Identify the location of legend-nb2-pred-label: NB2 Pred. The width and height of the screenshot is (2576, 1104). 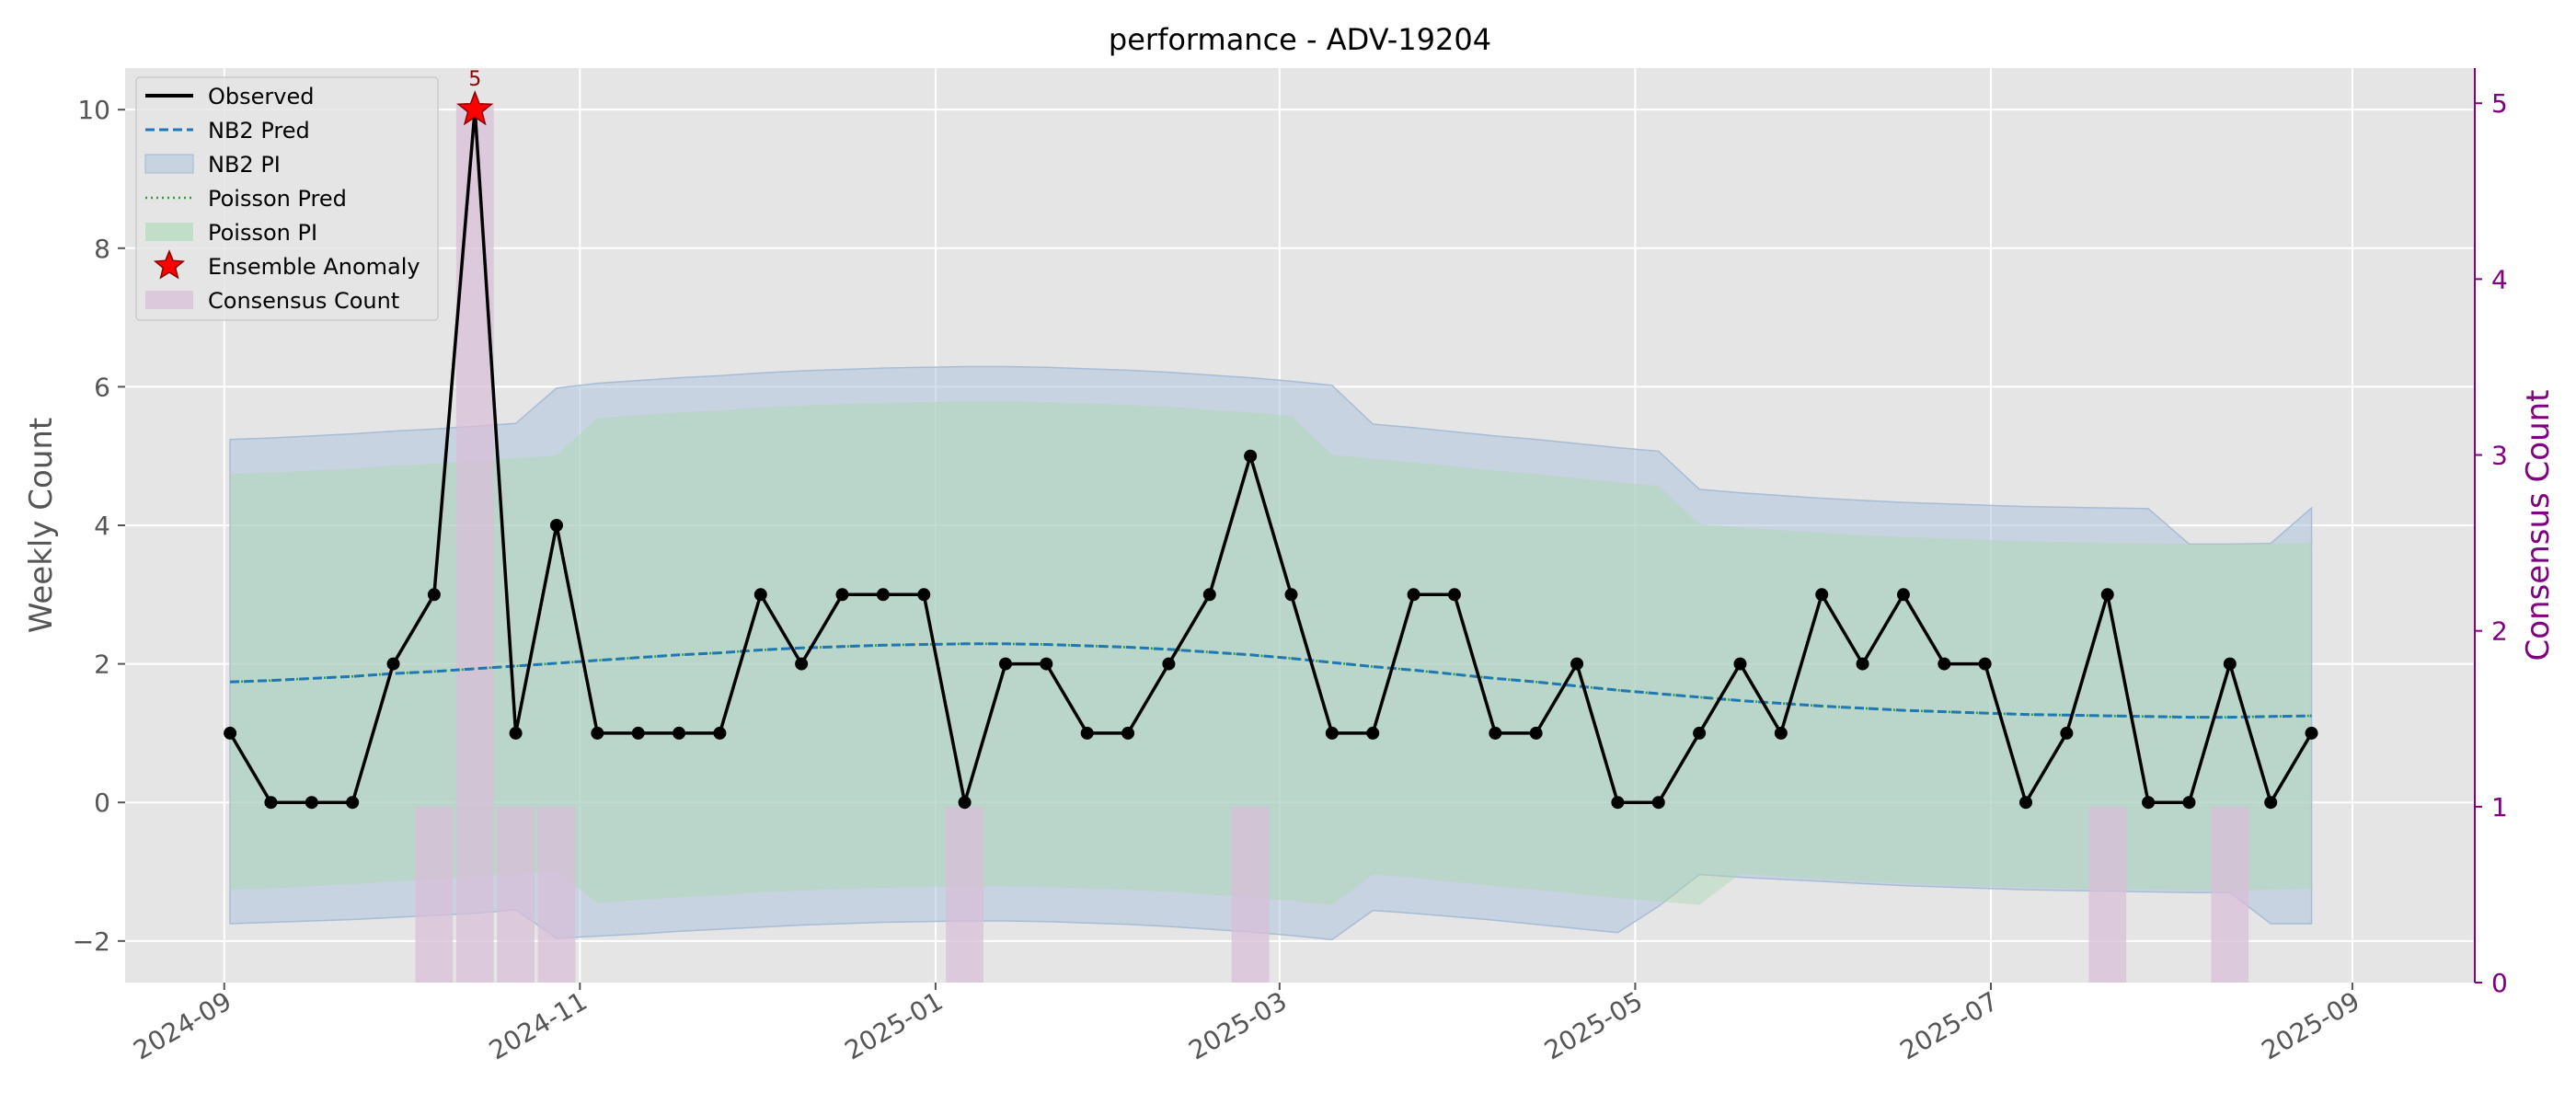
(259, 131).